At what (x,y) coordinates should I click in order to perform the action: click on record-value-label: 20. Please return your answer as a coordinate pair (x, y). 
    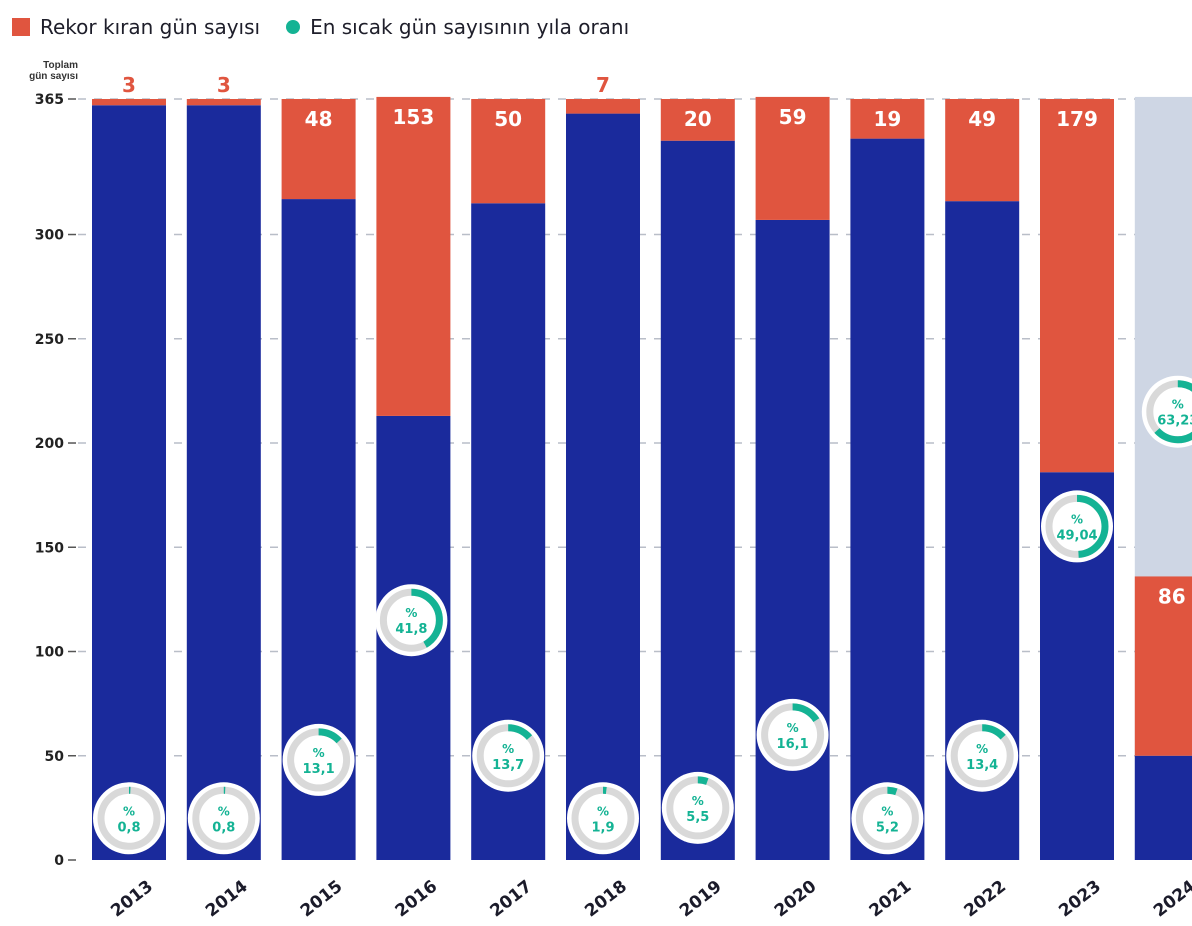
    Looking at the image, I should click on (698, 119).